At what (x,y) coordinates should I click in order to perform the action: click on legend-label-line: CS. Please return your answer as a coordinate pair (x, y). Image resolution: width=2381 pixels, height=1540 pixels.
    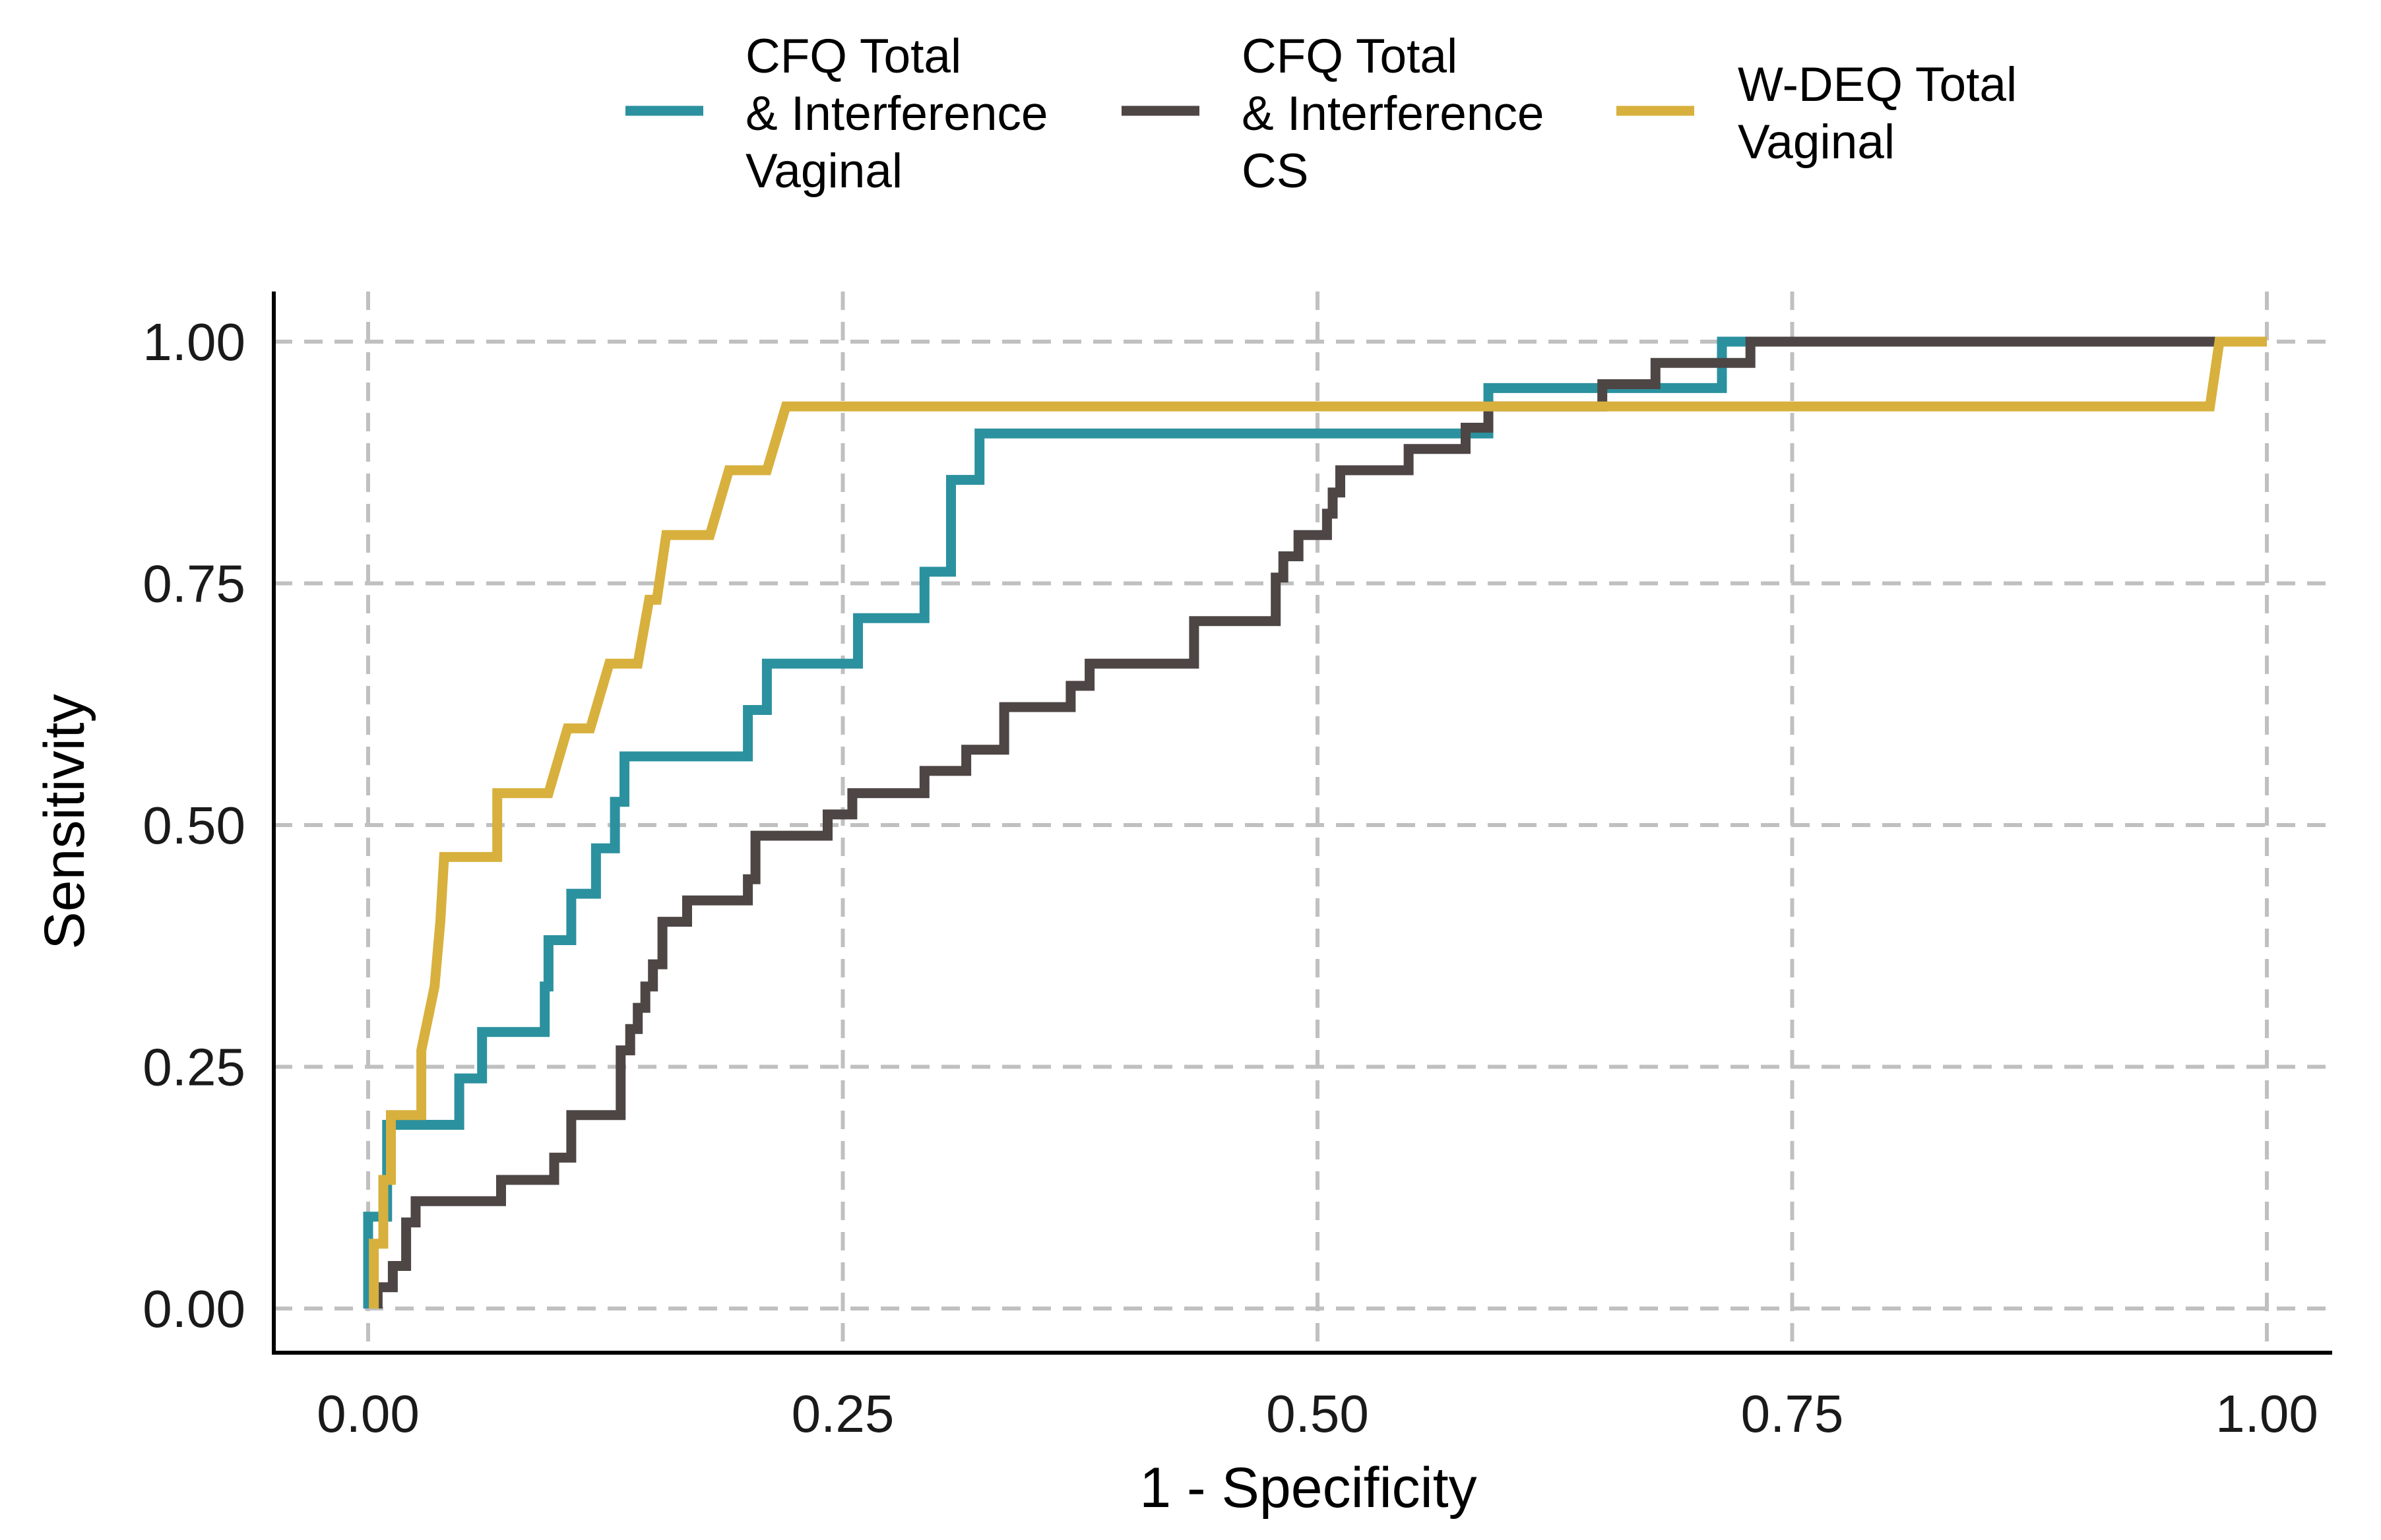
    Looking at the image, I should click on (1275, 171).